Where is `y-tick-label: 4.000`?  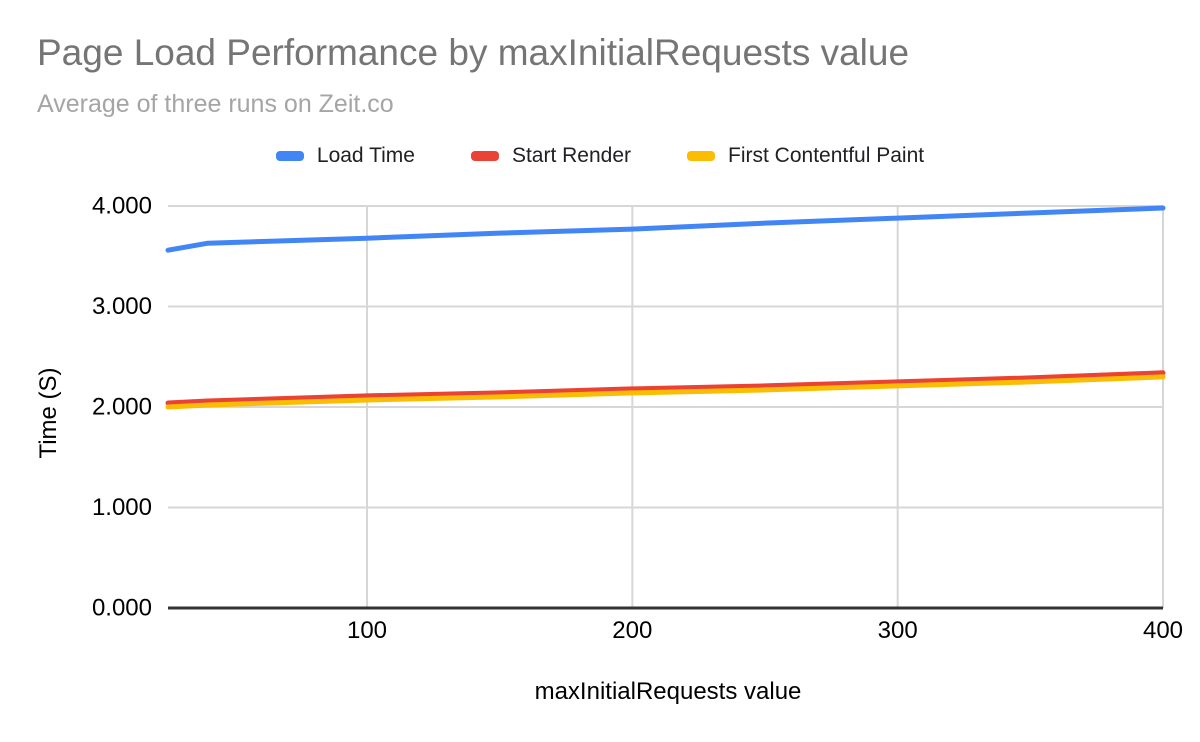 y-tick-label: 4.000 is located at coordinates (122, 206).